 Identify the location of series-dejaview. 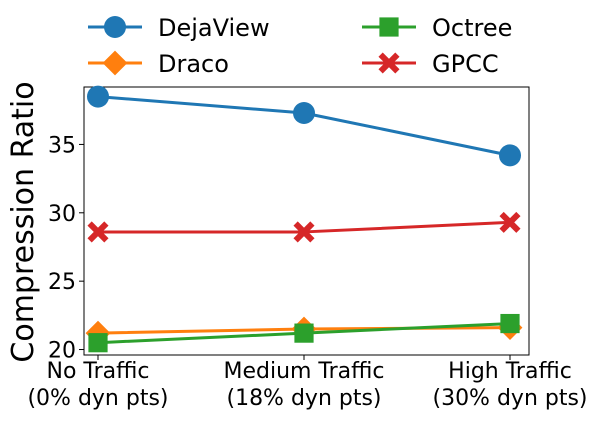
(304, 126).